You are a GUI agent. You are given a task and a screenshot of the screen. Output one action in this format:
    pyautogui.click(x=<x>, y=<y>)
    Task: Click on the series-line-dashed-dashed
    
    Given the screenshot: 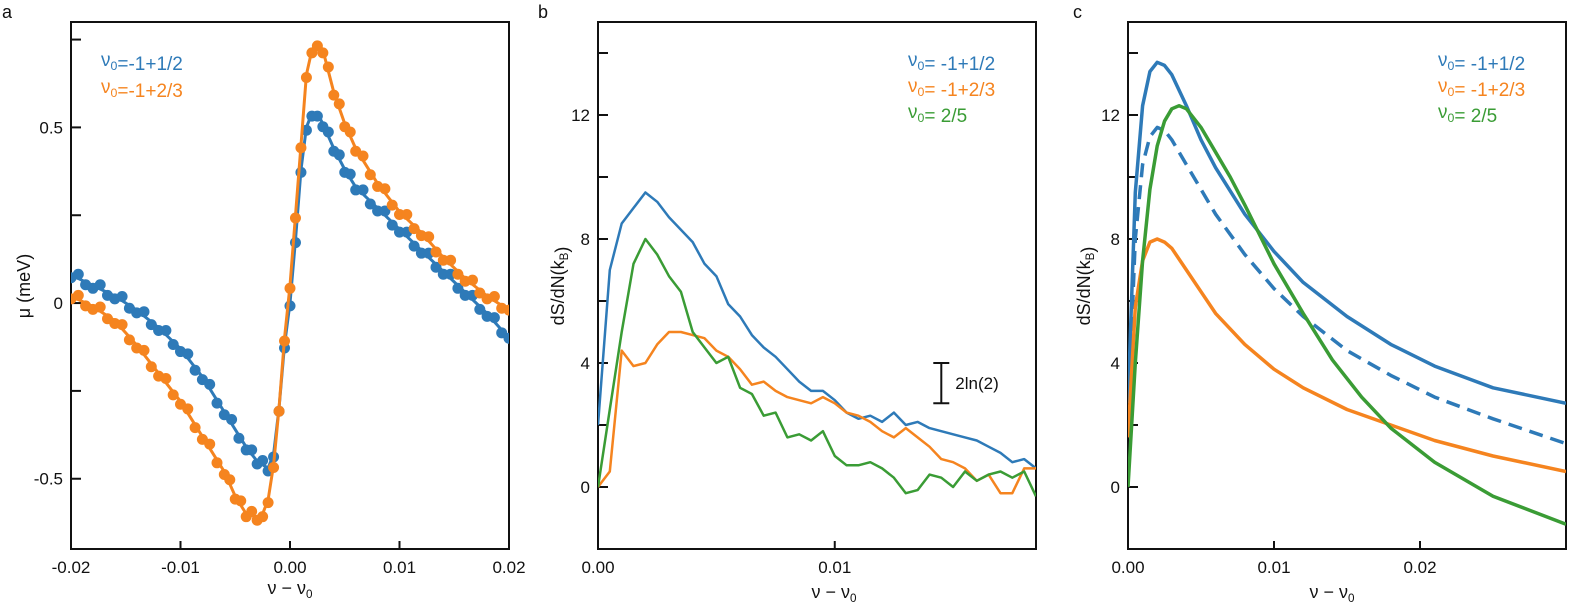 What is the action you would take?
    pyautogui.click(x=1347, y=285)
    